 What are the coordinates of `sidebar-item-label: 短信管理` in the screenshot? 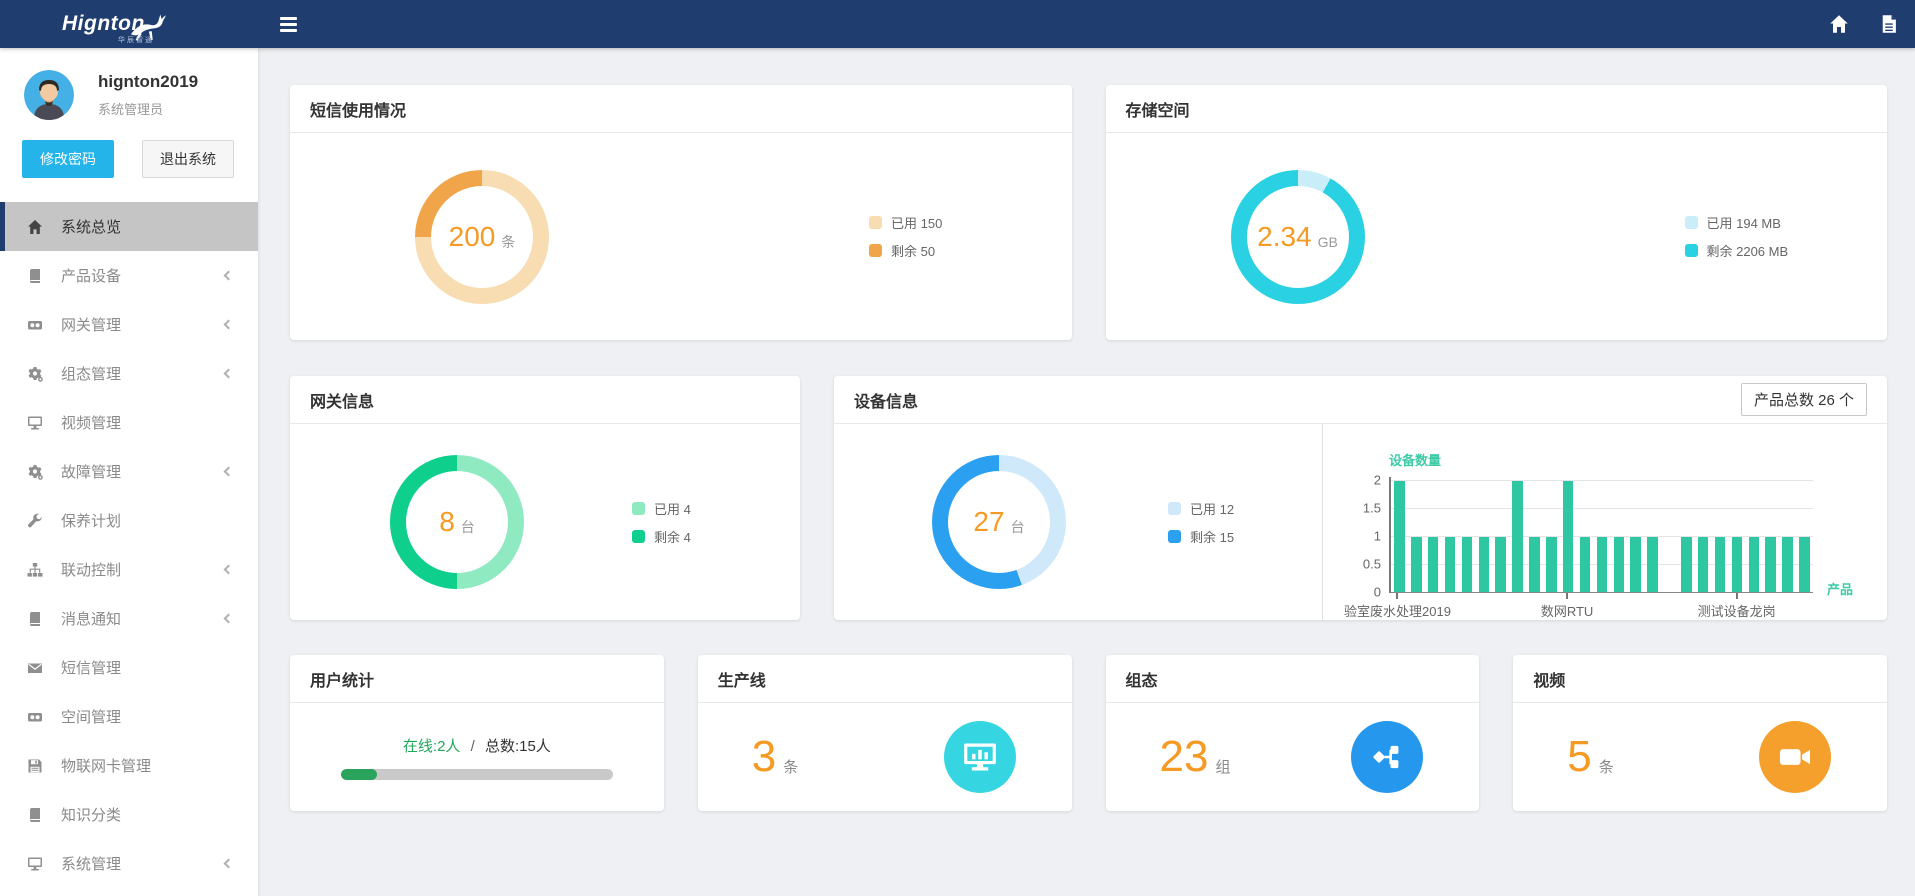 It's located at (91, 668).